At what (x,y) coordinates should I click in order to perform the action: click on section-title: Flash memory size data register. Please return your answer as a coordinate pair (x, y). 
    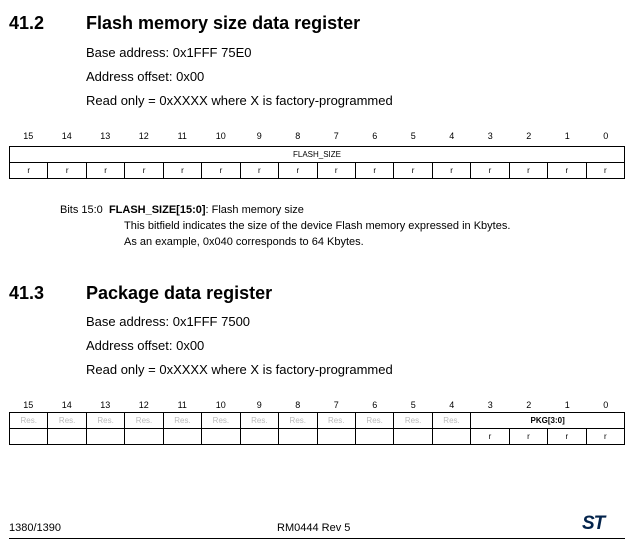
    Looking at the image, I should click on (223, 23).